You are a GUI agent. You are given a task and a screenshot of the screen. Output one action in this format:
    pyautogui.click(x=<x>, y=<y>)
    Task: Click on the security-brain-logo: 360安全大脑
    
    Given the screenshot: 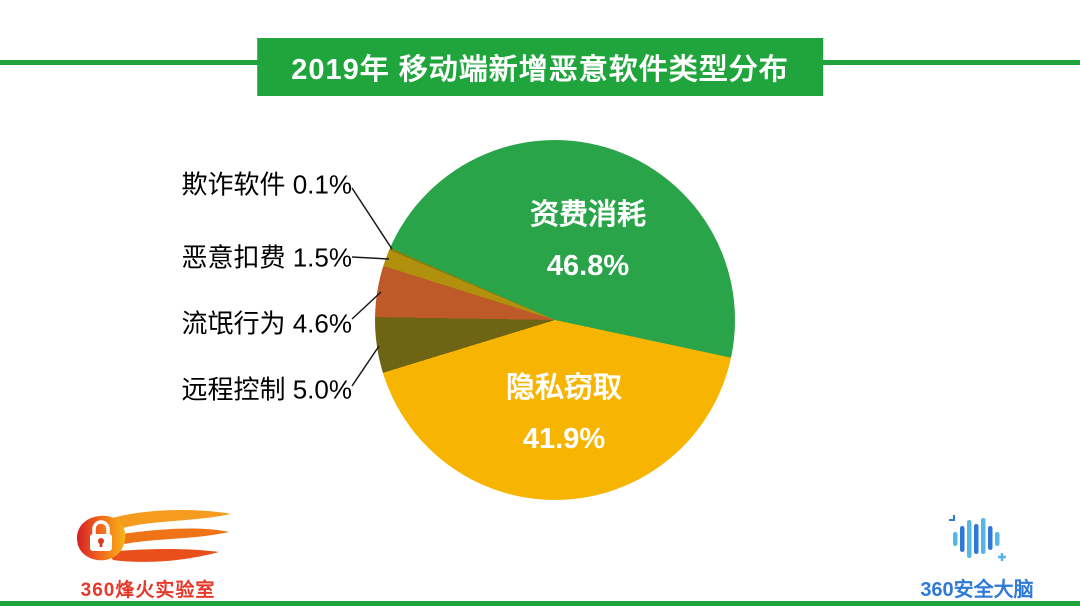 What is the action you would take?
    pyautogui.click(x=977, y=558)
    